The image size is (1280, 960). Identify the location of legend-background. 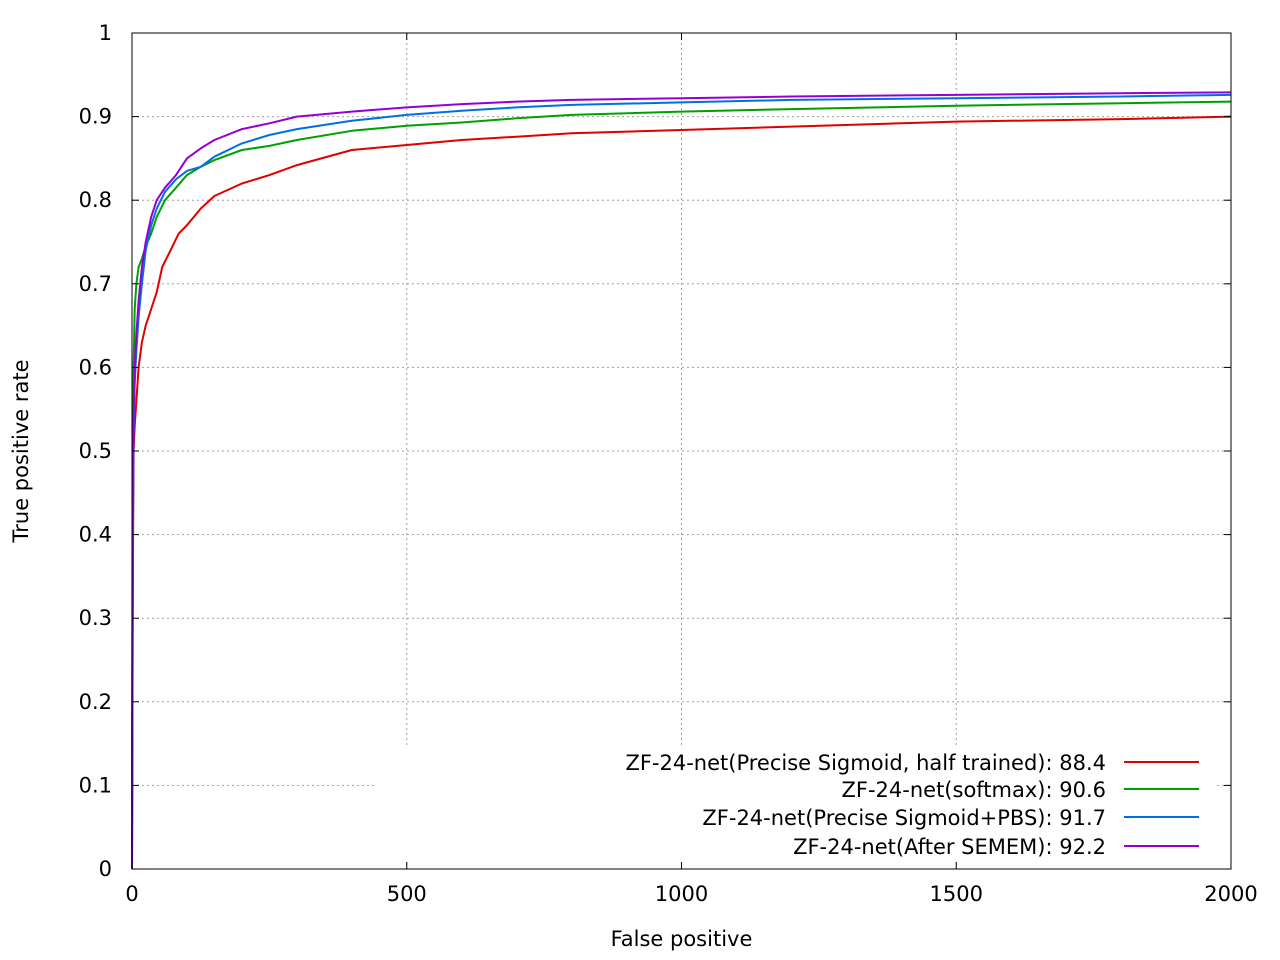
(794, 804).